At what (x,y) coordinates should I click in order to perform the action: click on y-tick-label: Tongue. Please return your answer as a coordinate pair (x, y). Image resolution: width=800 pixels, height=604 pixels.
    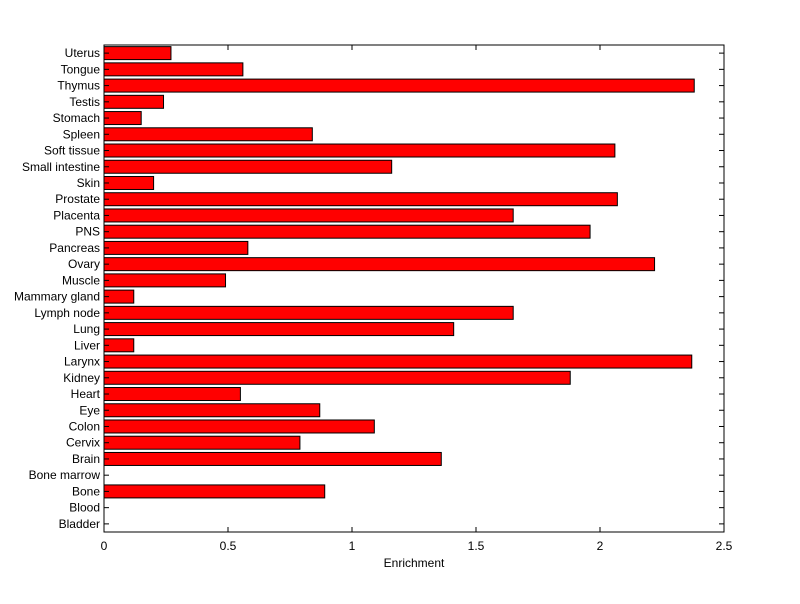
    Looking at the image, I should click on (81, 69).